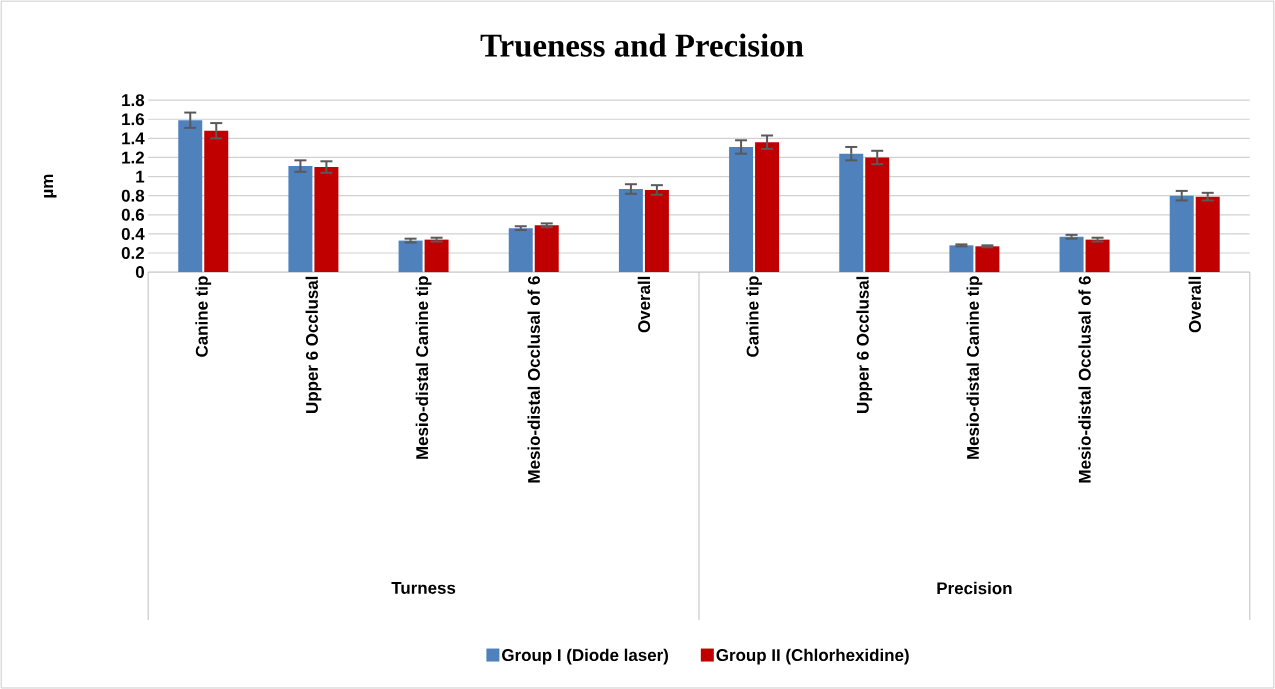 Image resolution: width=1275 pixels, height=689 pixels. Describe the element at coordinates (133, 233) in the screenshot. I see `y-tick-label: 0.4` at that location.